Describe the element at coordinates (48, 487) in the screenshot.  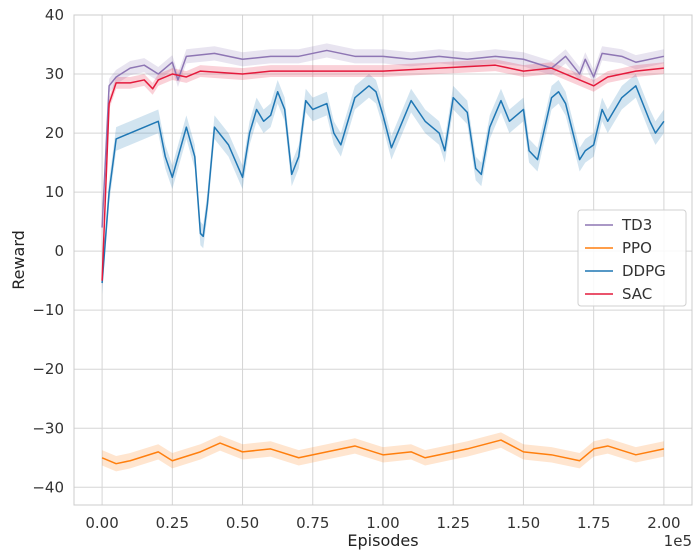
I see `y-tick-label: −40` at that location.